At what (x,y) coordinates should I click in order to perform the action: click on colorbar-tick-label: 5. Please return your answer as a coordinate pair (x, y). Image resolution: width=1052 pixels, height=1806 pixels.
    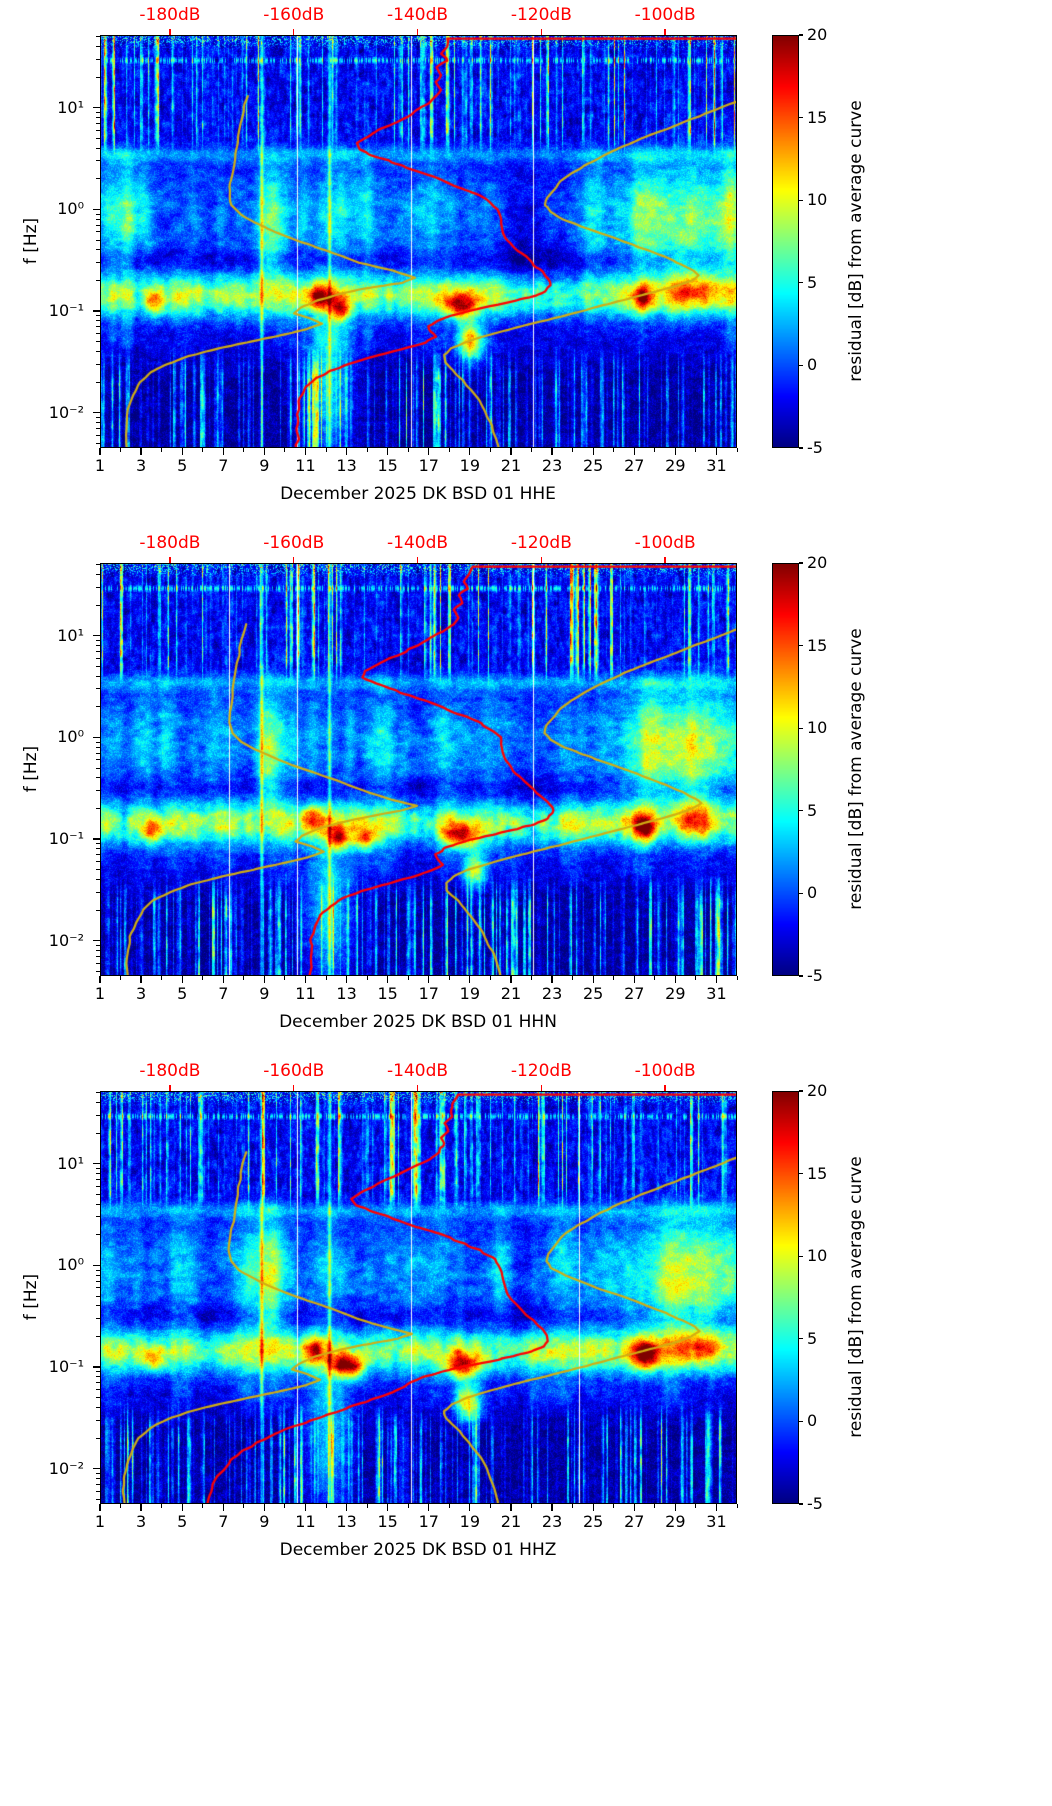
    Looking at the image, I should click on (812, 282).